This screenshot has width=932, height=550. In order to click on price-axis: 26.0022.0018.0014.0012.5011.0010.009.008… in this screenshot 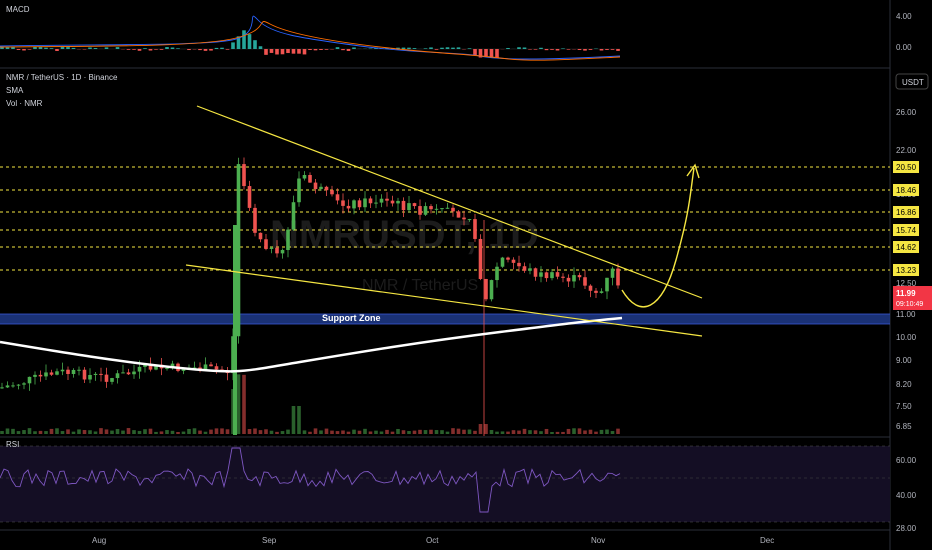, I will do `click(906, 272)`.